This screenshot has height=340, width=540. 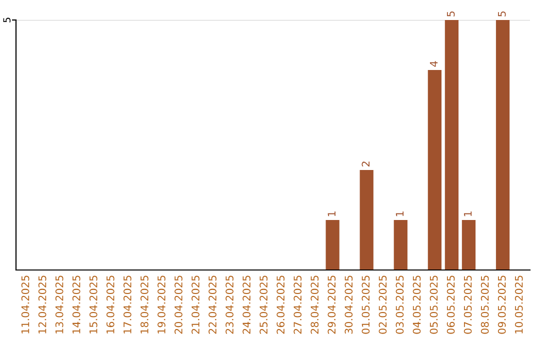 What do you see at coordinates (280, 305) in the screenshot?
I see `x-tick-label: 26.04.2025` at bounding box center [280, 305].